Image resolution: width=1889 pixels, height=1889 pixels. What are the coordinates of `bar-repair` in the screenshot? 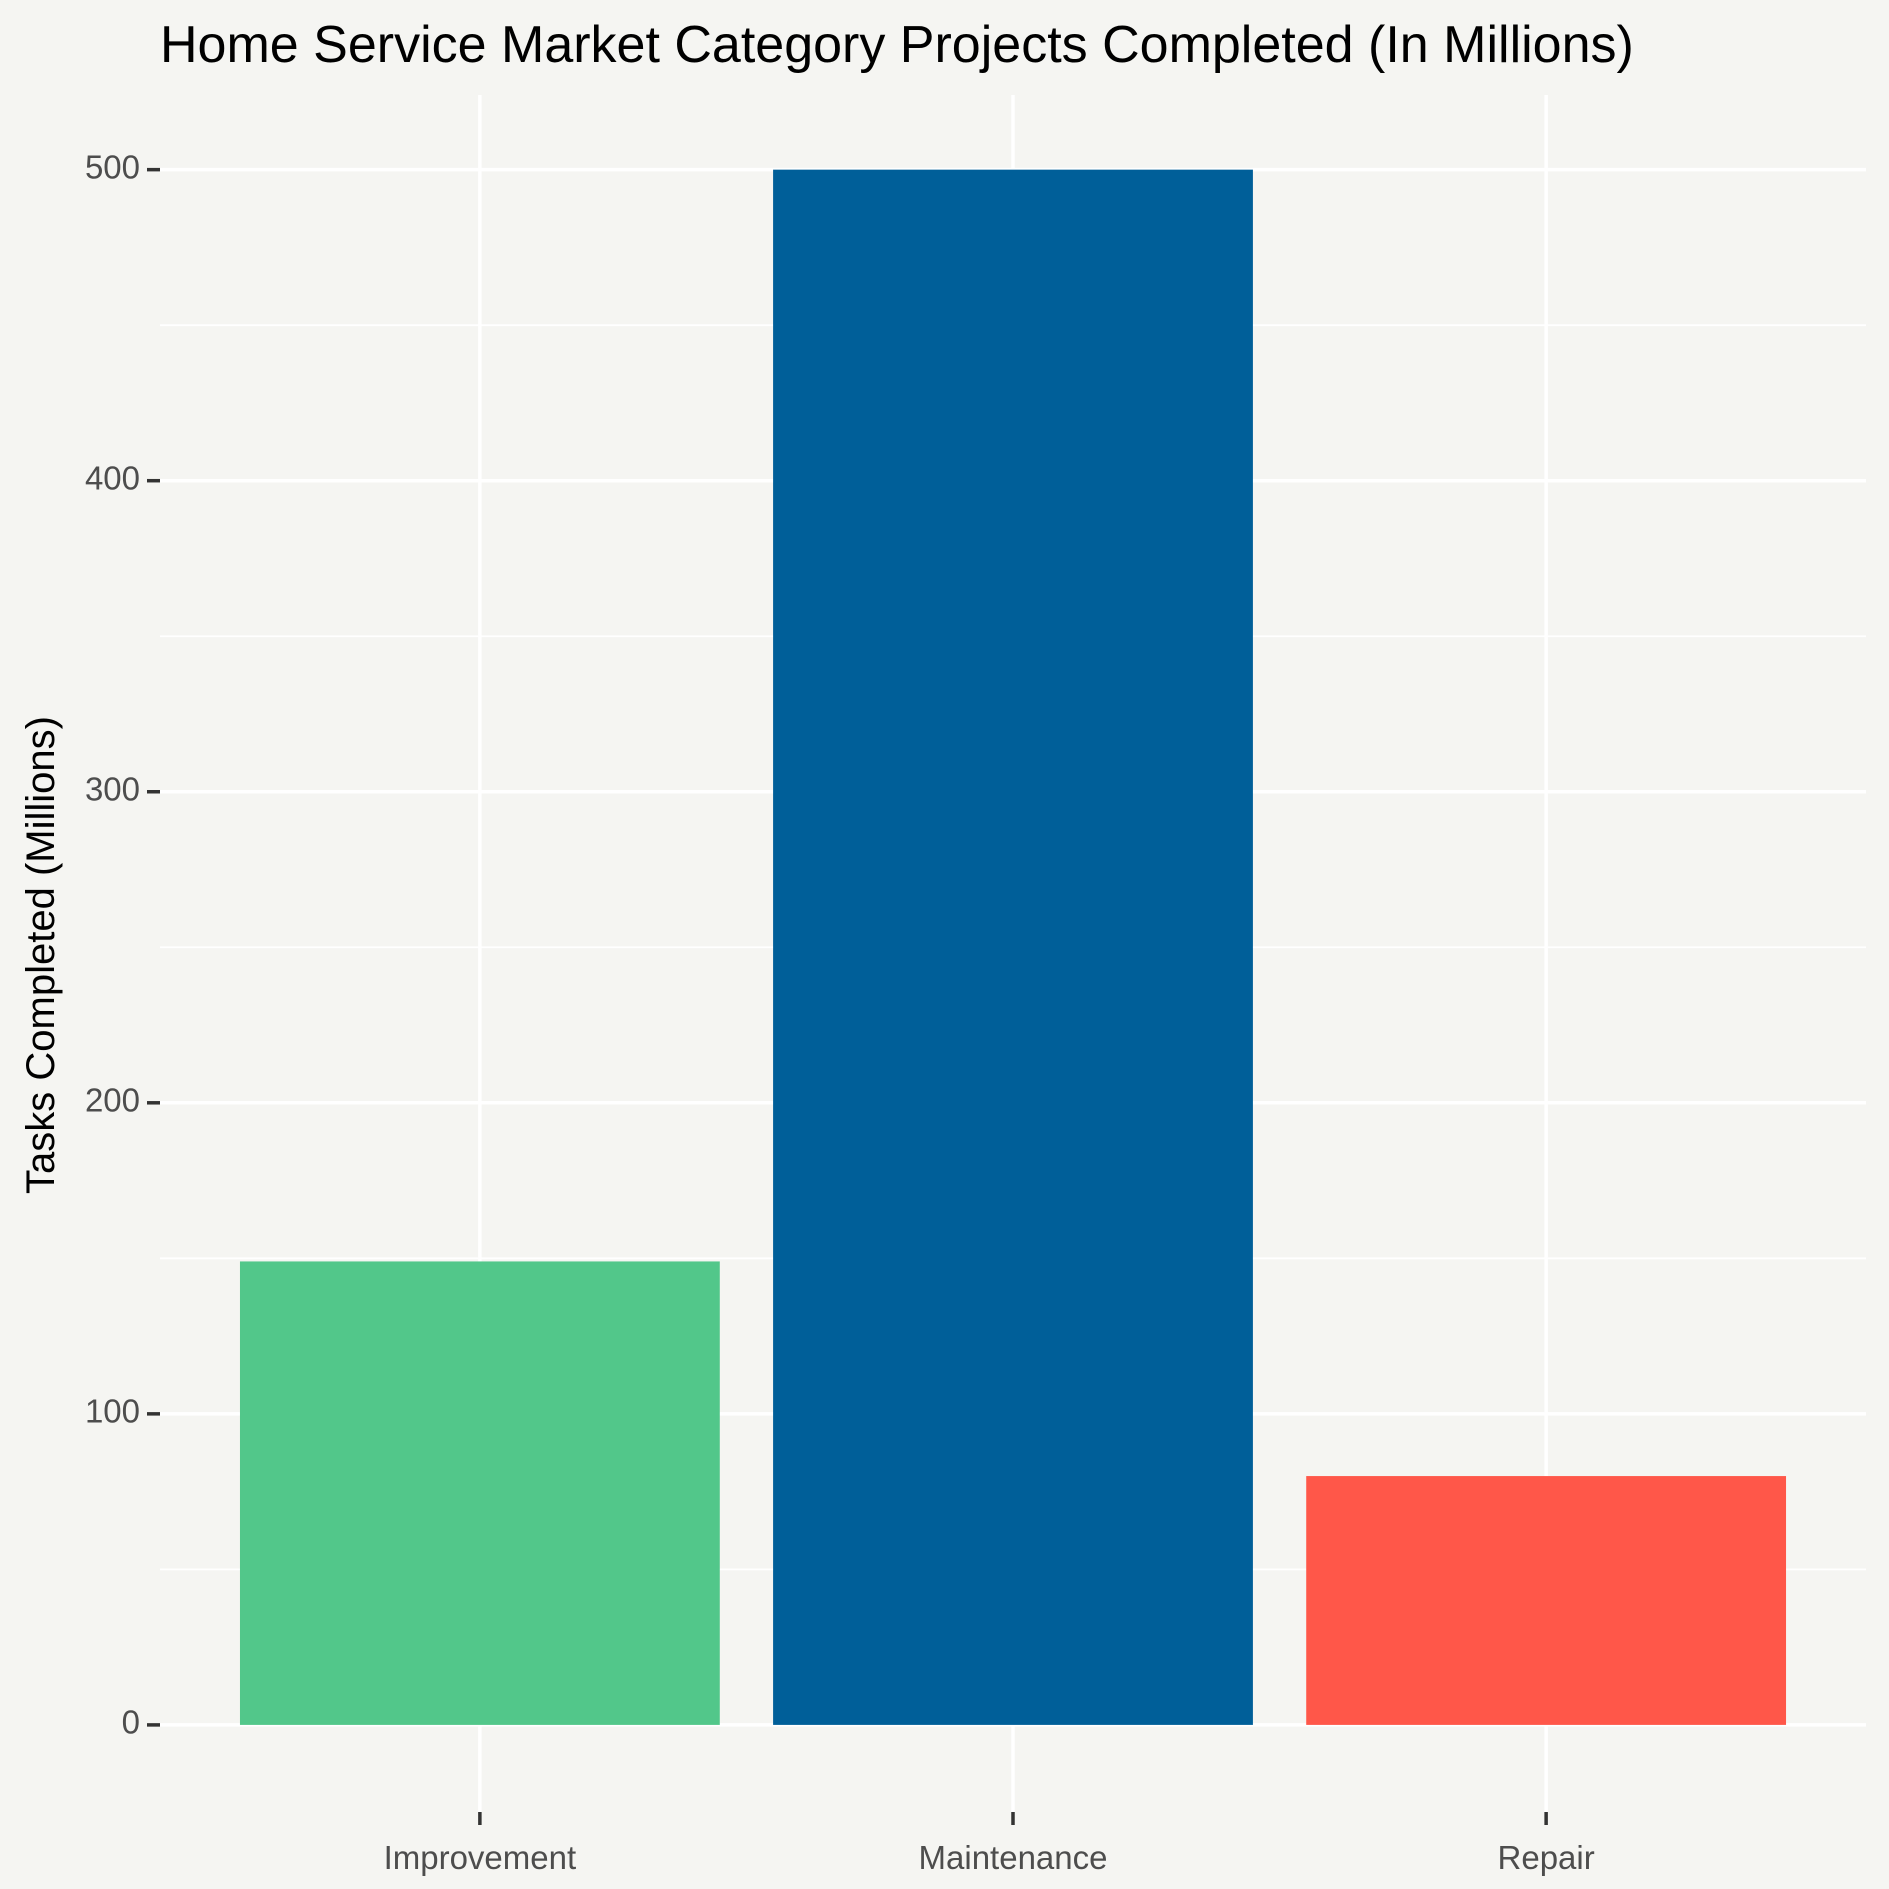 It's located at (1546, 1600).